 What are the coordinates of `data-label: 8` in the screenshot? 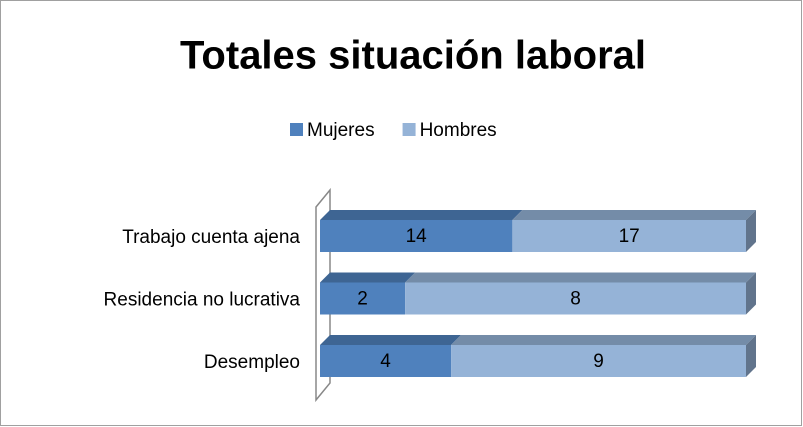 It's located at (575, 299).